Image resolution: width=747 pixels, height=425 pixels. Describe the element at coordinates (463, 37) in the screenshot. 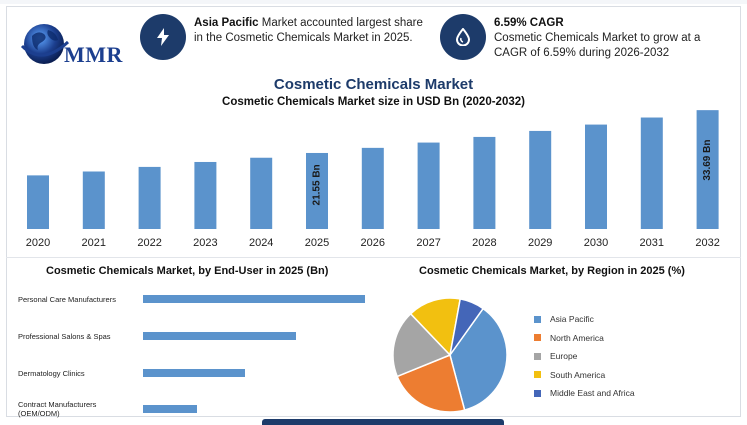

I see `water-drop-icon` at that location.